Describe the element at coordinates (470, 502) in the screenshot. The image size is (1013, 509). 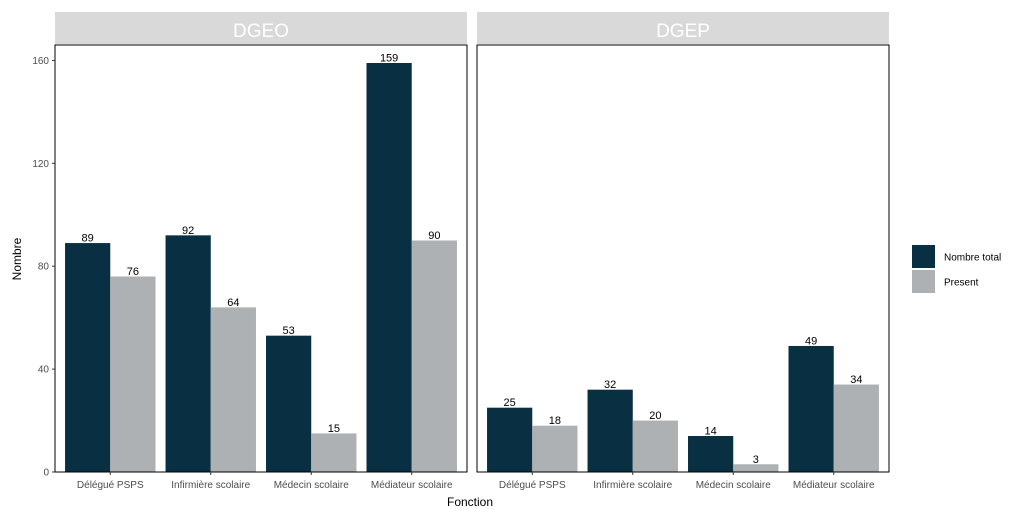
I see `x-axis-title: Fonction` at that location.